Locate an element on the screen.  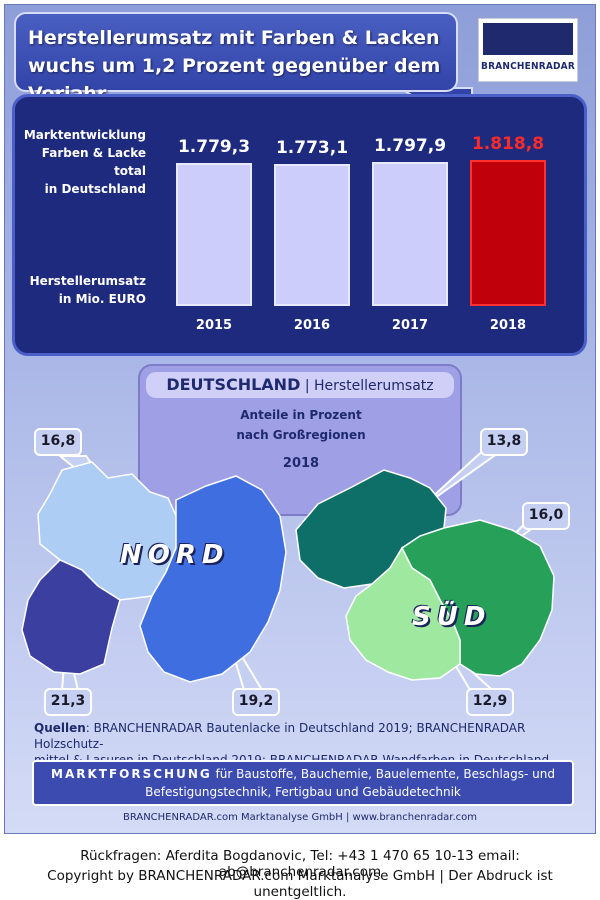
share-callout-bw: 12,9 is located at coordinates (490, 702).